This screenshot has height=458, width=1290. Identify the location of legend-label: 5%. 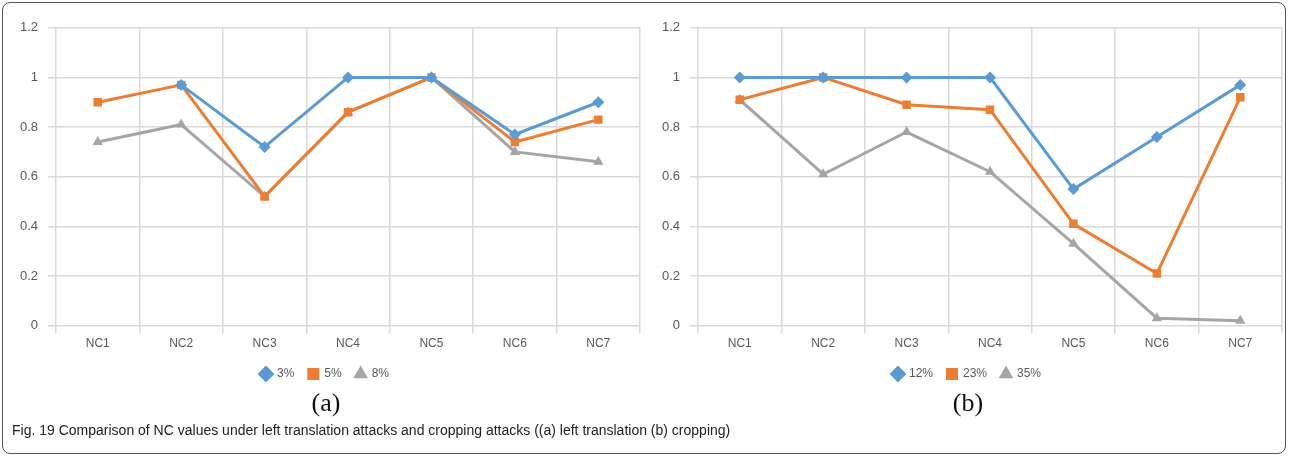
(333, 373).